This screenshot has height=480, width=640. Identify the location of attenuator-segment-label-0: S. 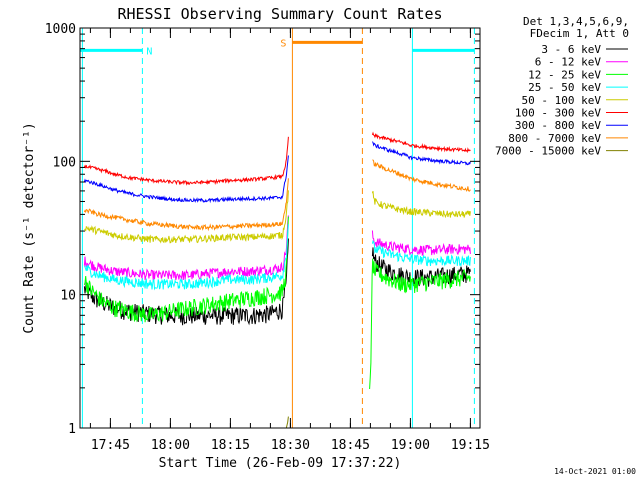
(283, 43).